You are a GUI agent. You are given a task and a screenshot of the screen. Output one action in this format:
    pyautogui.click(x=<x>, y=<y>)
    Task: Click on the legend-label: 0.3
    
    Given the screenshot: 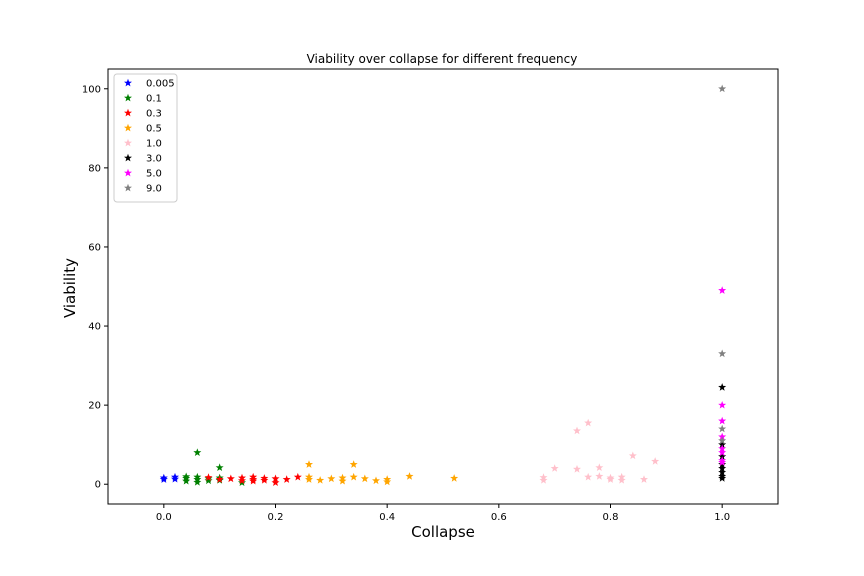 What is the action you would take?
    pyautogui.click(x=154, y=114)
    